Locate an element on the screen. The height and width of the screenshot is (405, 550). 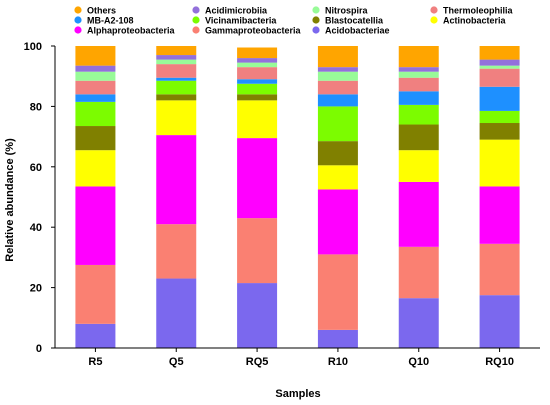
y-tick-label: 0 is located at coordinates (39, 349).